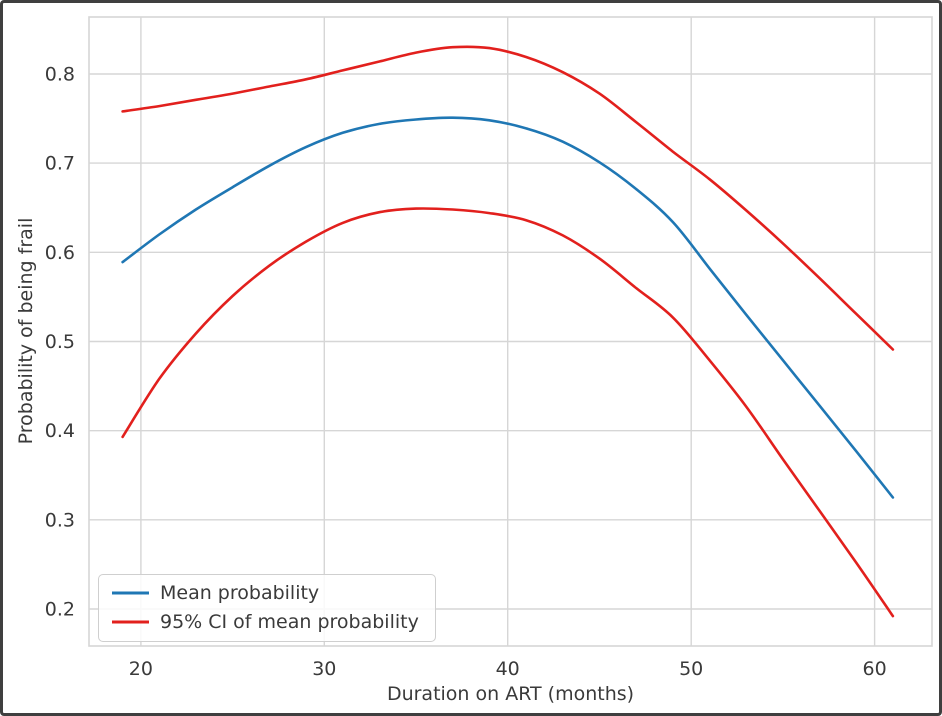 The width and height of the screenshot is (942, 716). Describe the element at coordinates (240, 593) in the screenshot. I see `legend-label-mean: Mean probability` at that location.